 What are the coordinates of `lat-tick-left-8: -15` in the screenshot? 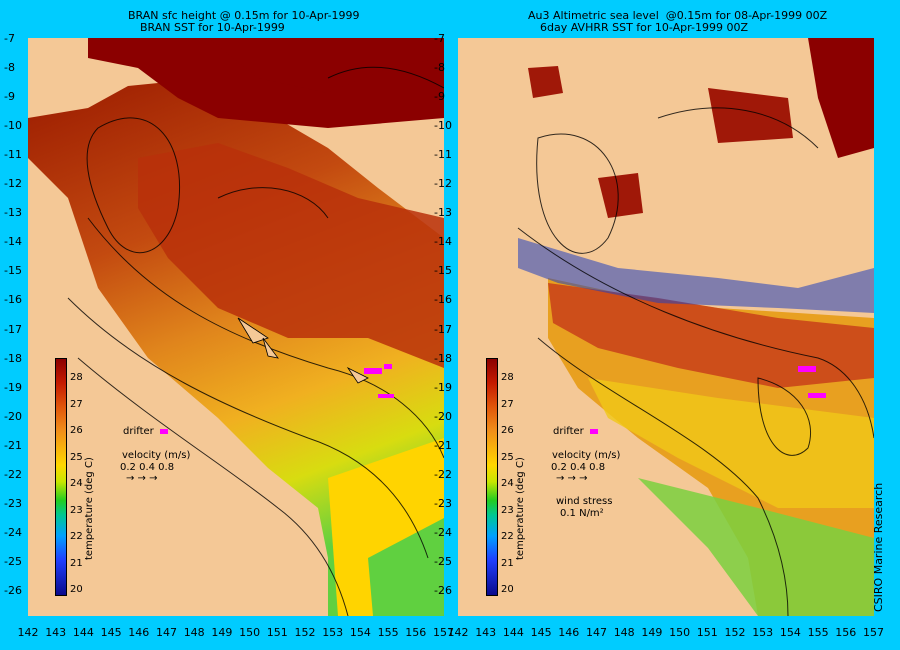 It's located at (13, 271).